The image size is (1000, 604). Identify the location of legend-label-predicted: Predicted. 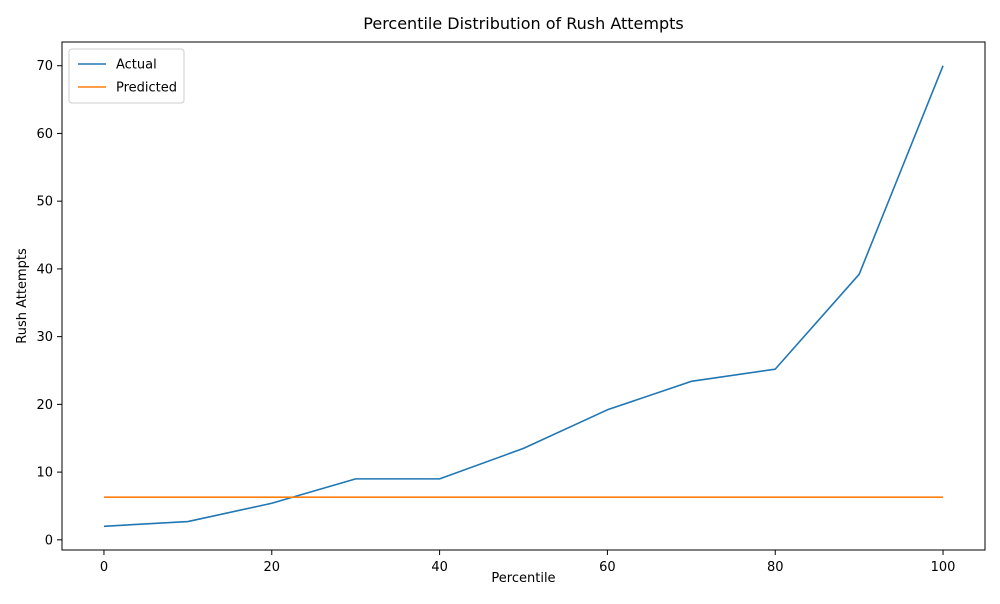
(146, 88).